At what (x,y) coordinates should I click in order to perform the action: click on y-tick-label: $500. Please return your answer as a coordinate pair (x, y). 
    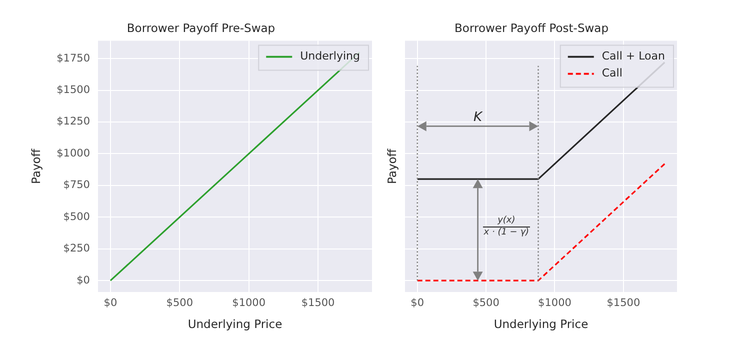
    Looking at the image, I should click on (76, 216).